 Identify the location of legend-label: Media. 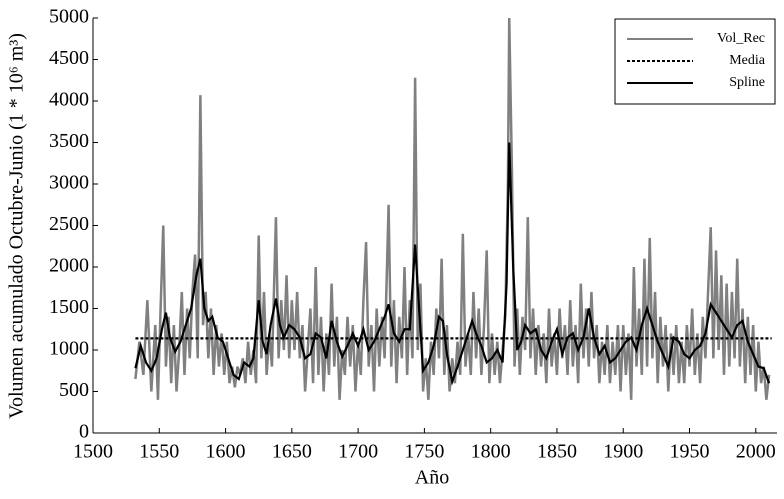
(747, 60).